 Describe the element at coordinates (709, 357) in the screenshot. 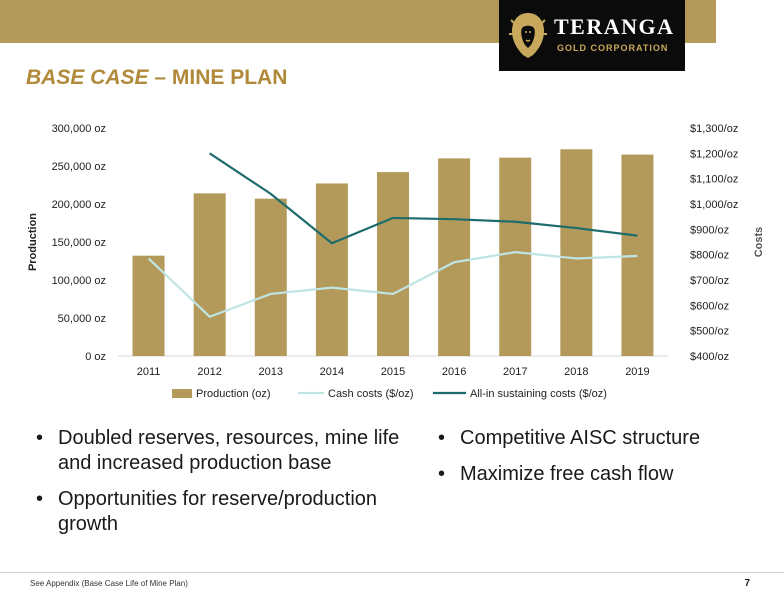

I see `y2-axis-tick-label: $400/oz` at that location.